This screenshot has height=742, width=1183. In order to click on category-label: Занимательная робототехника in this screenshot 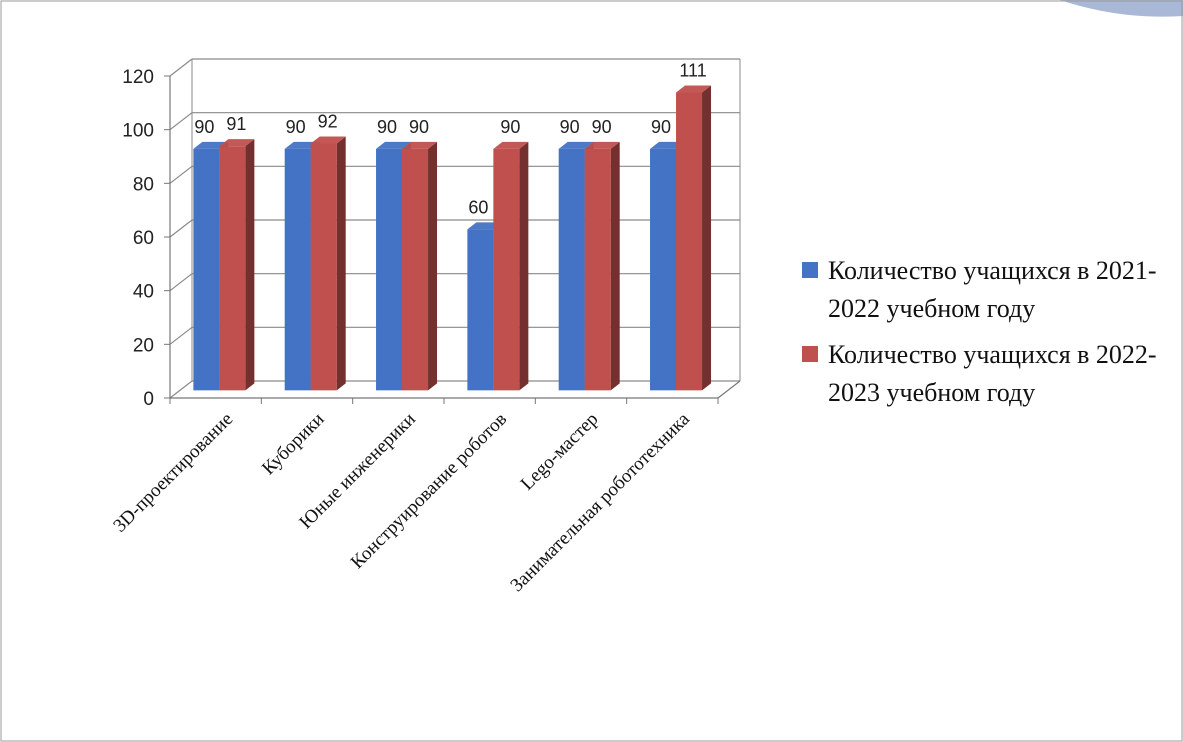, I will do `click(600, 502)`.